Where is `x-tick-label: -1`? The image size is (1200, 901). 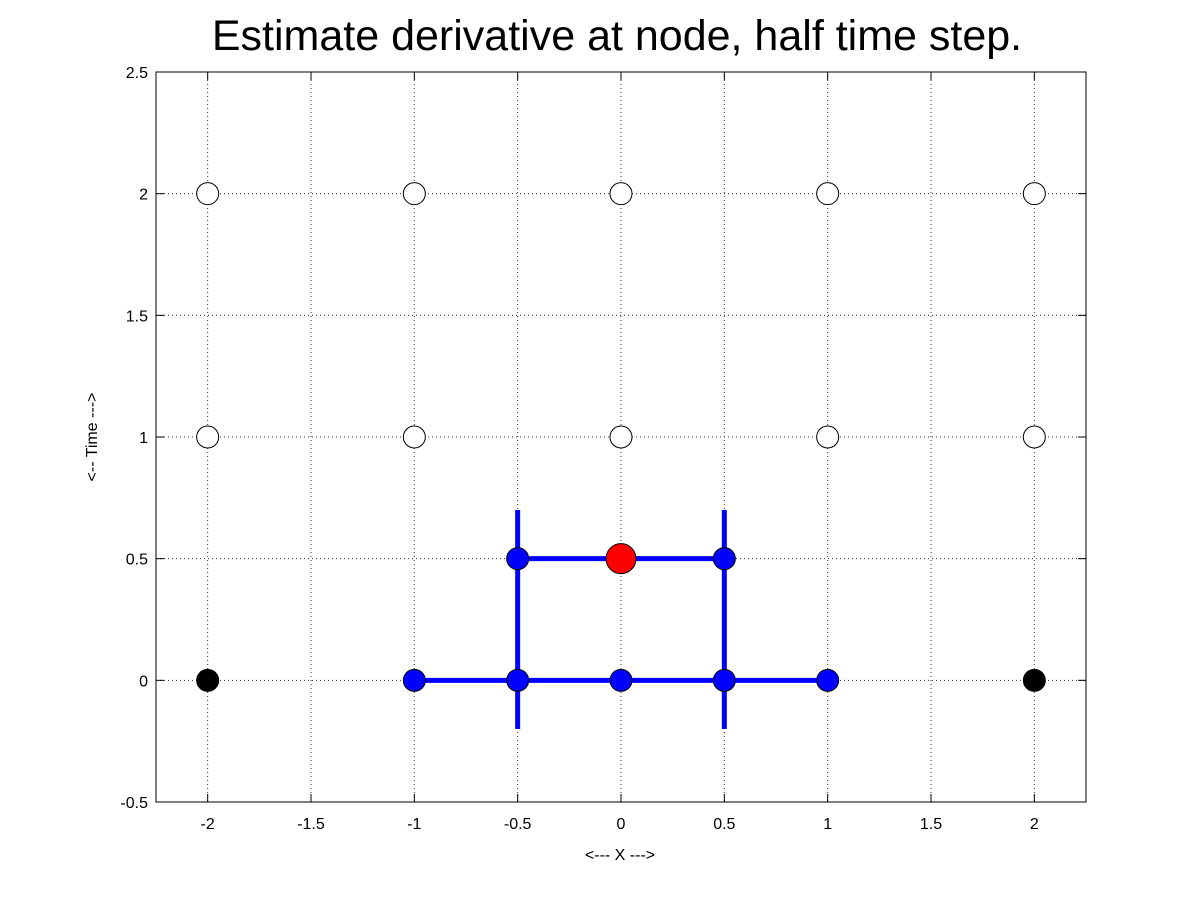
x-tick-label: -1 is located at coordinates (414, 824).